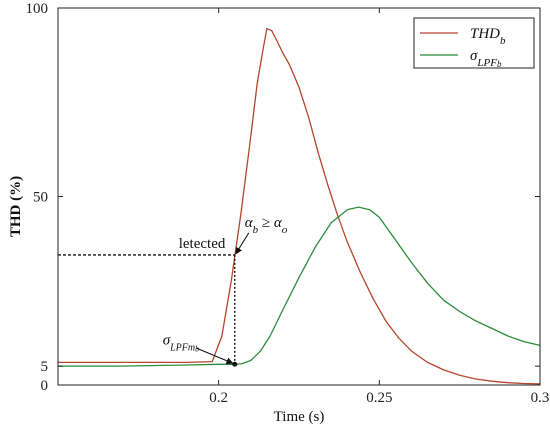 The width and height of the screenshot is (550, 430). Describe the element at coordinates (235, 364) in the screenshot. I see `min-point-marker` at that location.